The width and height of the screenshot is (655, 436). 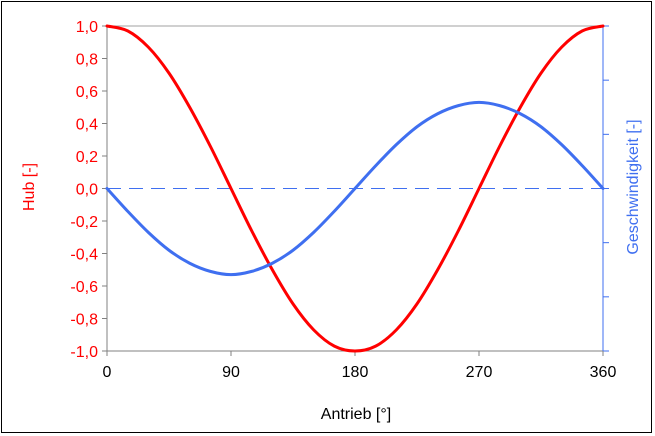 I want to click on y-tick-label-left: -0,2, so click(x=84, y=222).